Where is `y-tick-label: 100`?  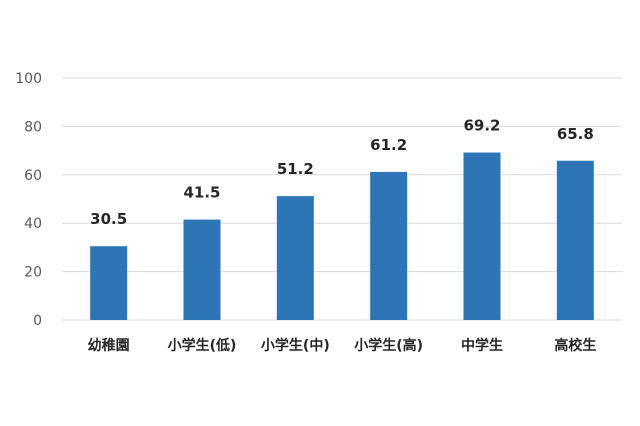
y-tick-label: 100 is located at coordinates (28, 79).